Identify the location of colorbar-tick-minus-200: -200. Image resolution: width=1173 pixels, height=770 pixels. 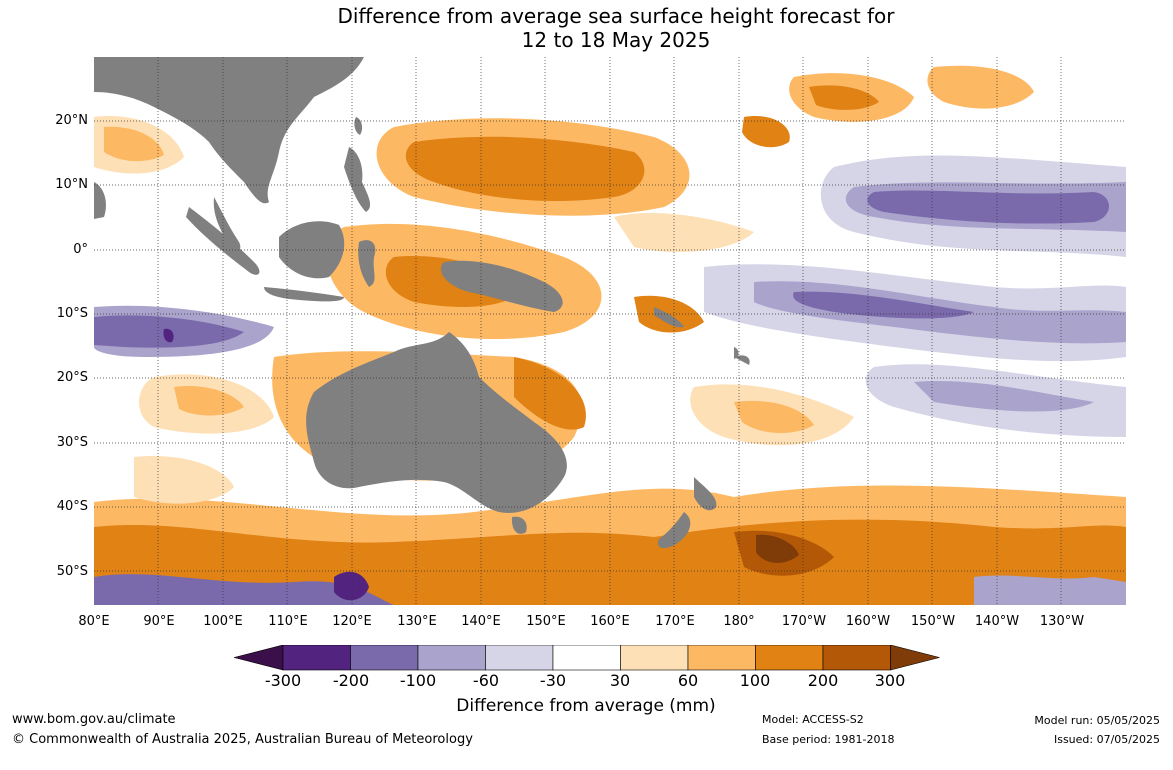
(351, 680).